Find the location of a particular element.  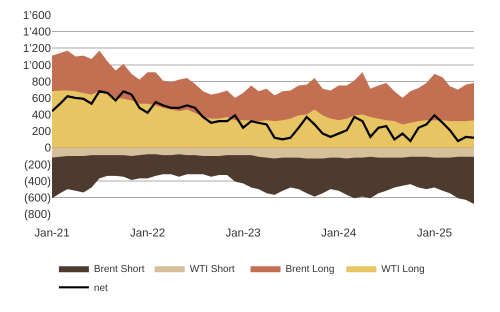

legend-label: WTI Long is located at coordinates (403, 270).